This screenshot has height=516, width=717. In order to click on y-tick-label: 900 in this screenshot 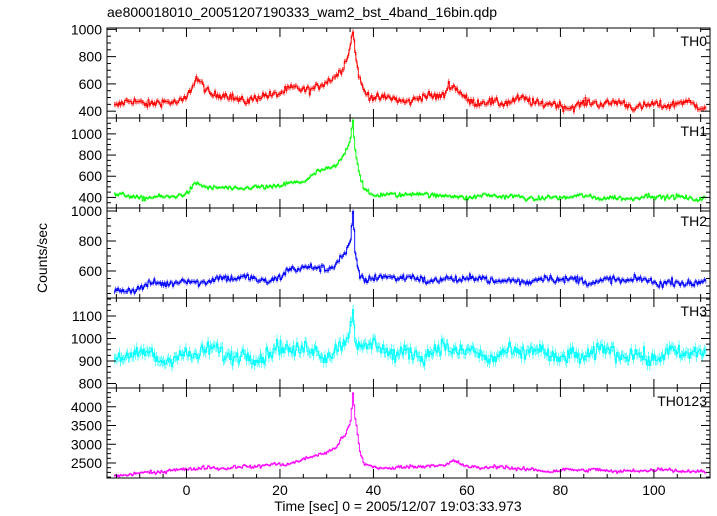, I will do `click(91, 361)`.